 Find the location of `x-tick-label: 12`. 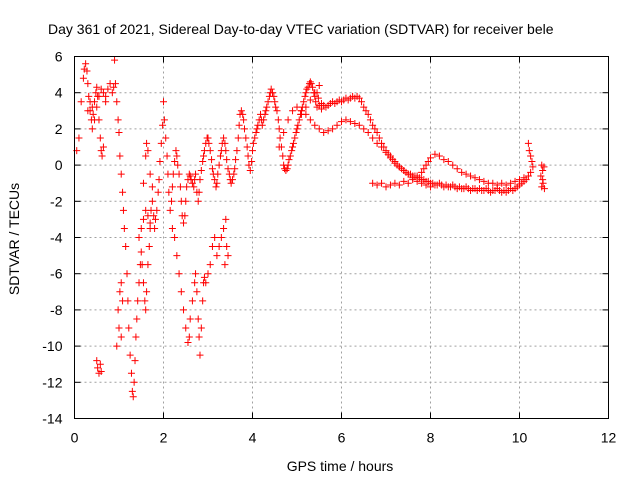

x-tick-label: 12 is located at coordinates (609, 438).